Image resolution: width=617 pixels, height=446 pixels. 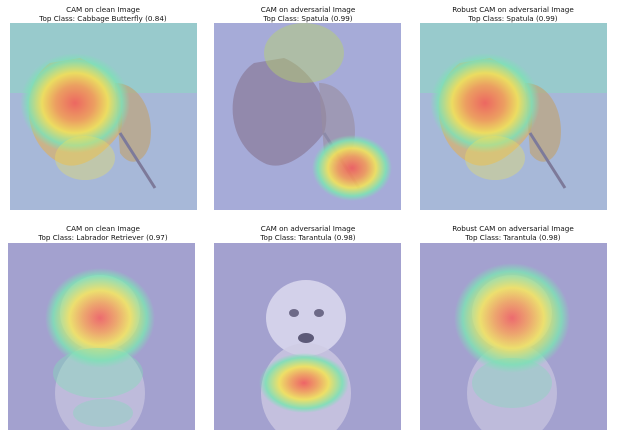 I want to click on panel-subtitle: Top Class: Cabbage Butterfly (0.84), so click(x=103, y=18).